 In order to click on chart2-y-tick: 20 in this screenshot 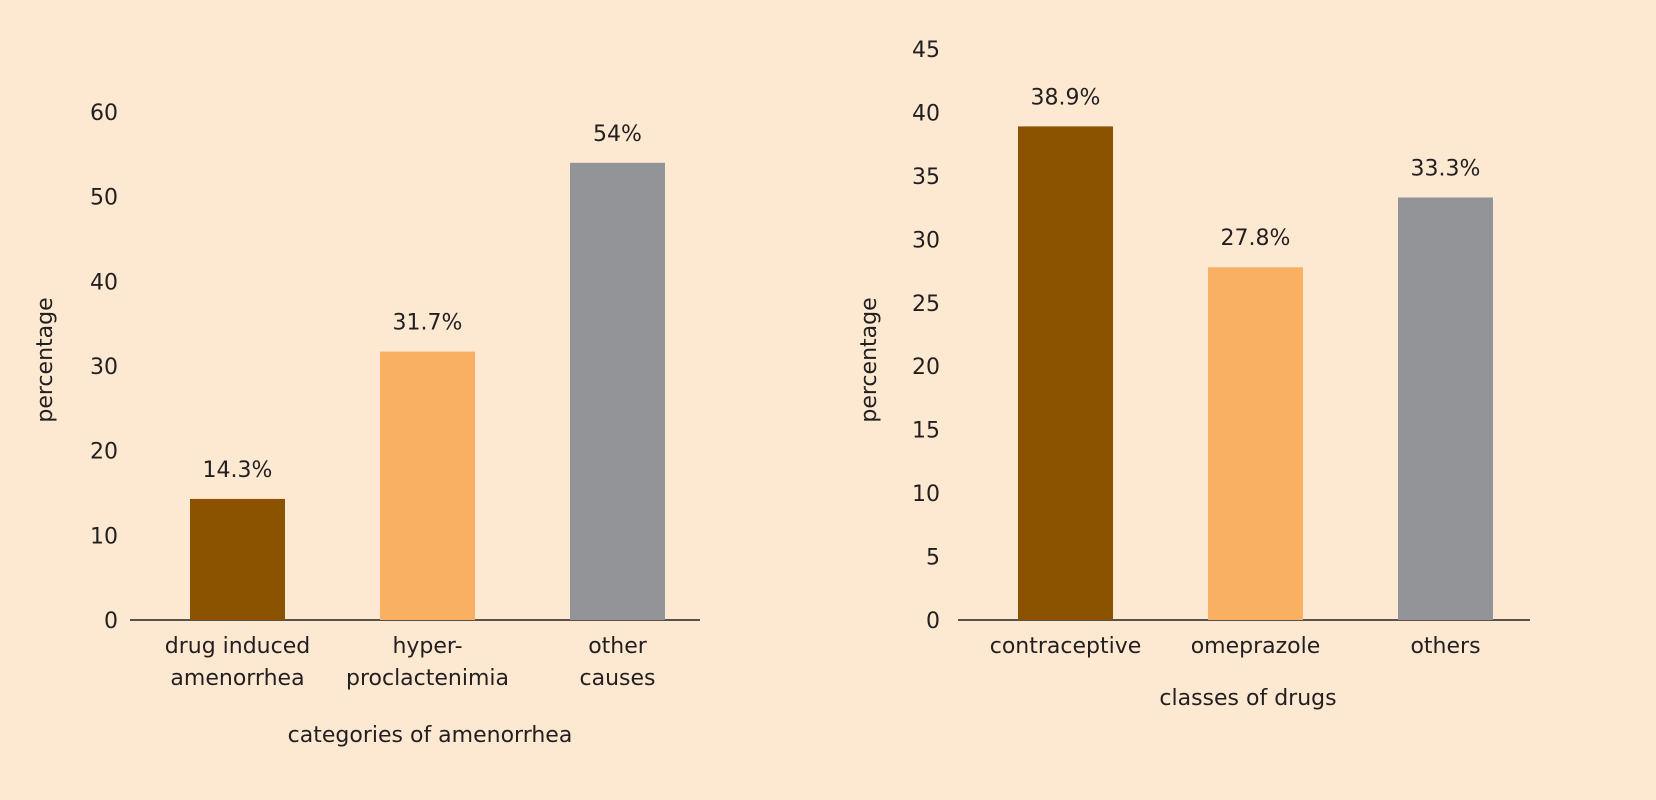, I will do `click(926, 367)`.